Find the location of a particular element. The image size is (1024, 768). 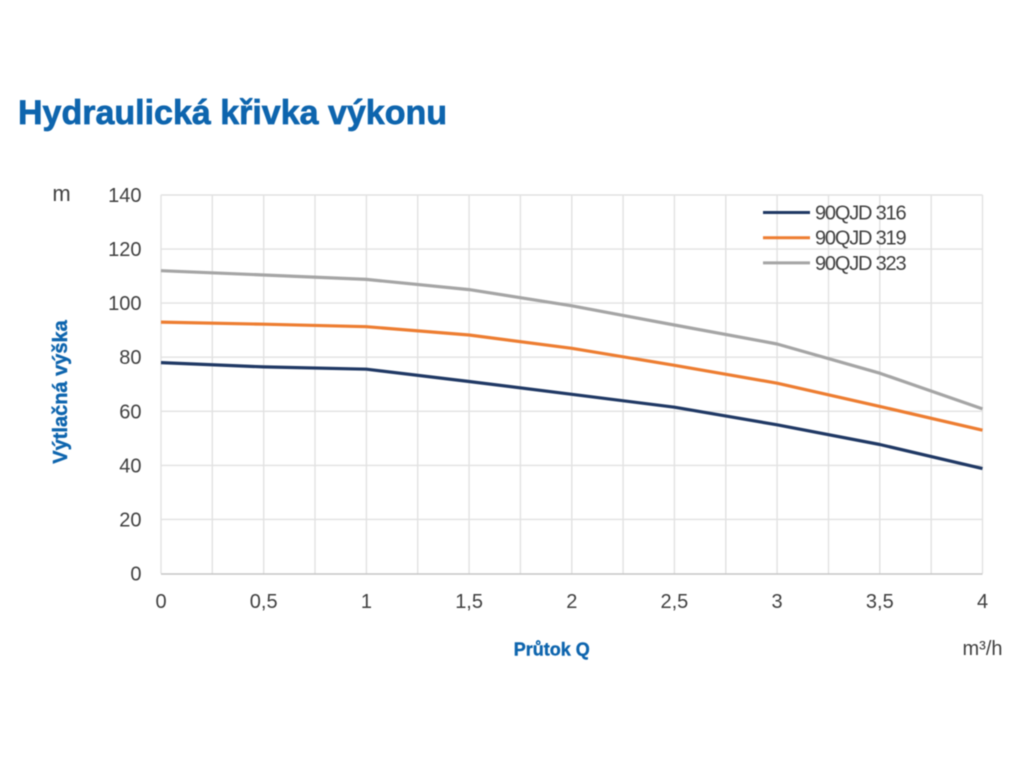

svg-text: 0,5 is located at coordinates (264, 602).